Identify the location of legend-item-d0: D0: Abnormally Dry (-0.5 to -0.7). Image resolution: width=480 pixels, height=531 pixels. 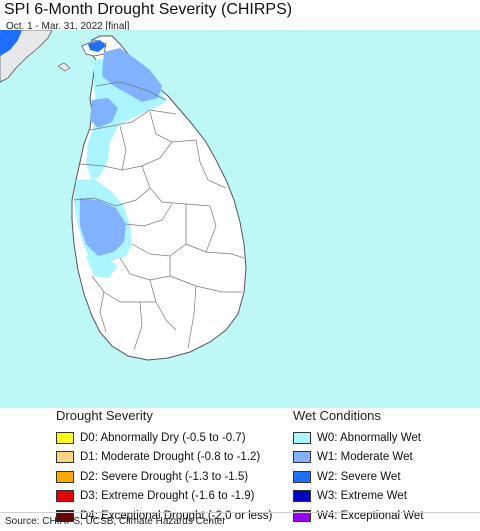
(164, 438).